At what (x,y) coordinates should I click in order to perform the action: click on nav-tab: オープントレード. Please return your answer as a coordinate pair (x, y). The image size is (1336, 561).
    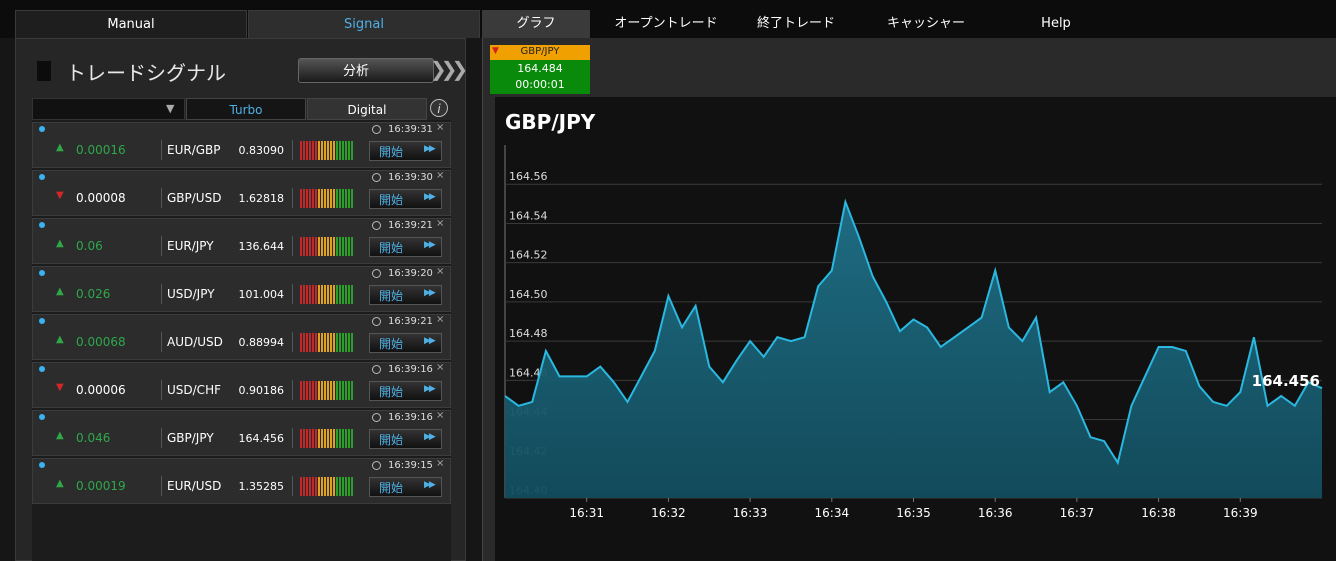
    Looking at the image, I should click on (666, 23).